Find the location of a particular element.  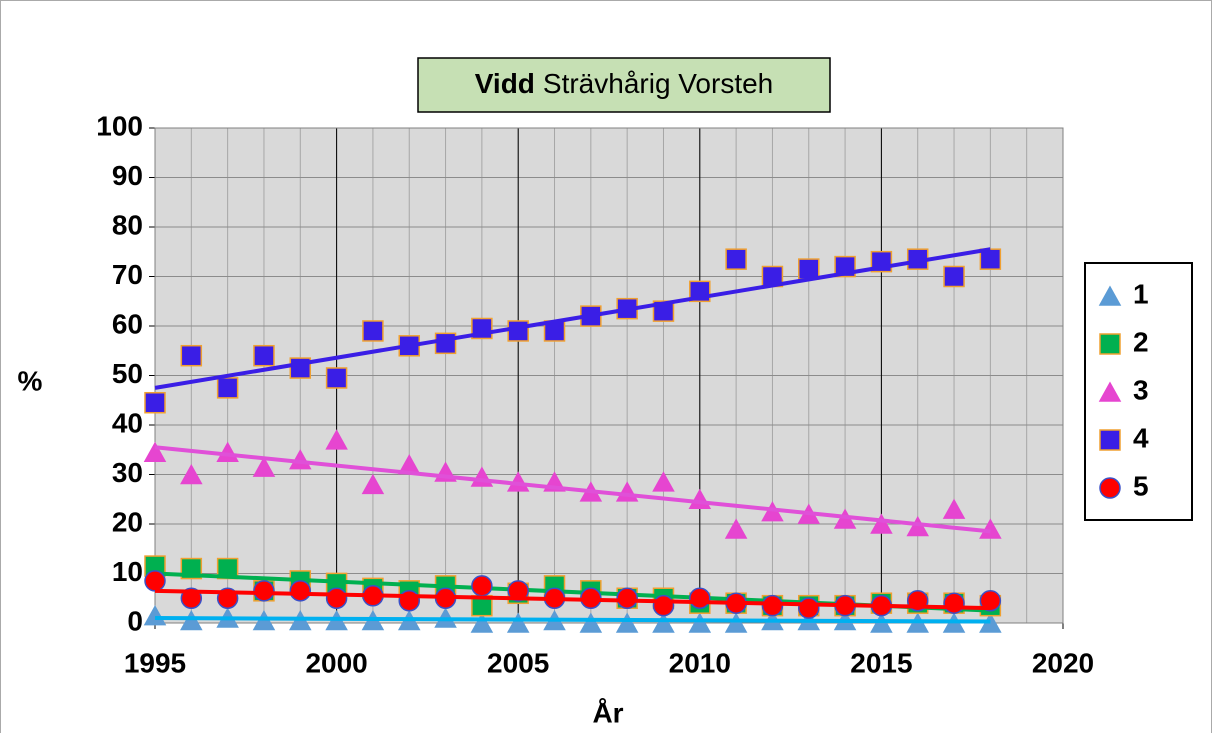

x-axis-label: År is located at coordinates (607, 712).